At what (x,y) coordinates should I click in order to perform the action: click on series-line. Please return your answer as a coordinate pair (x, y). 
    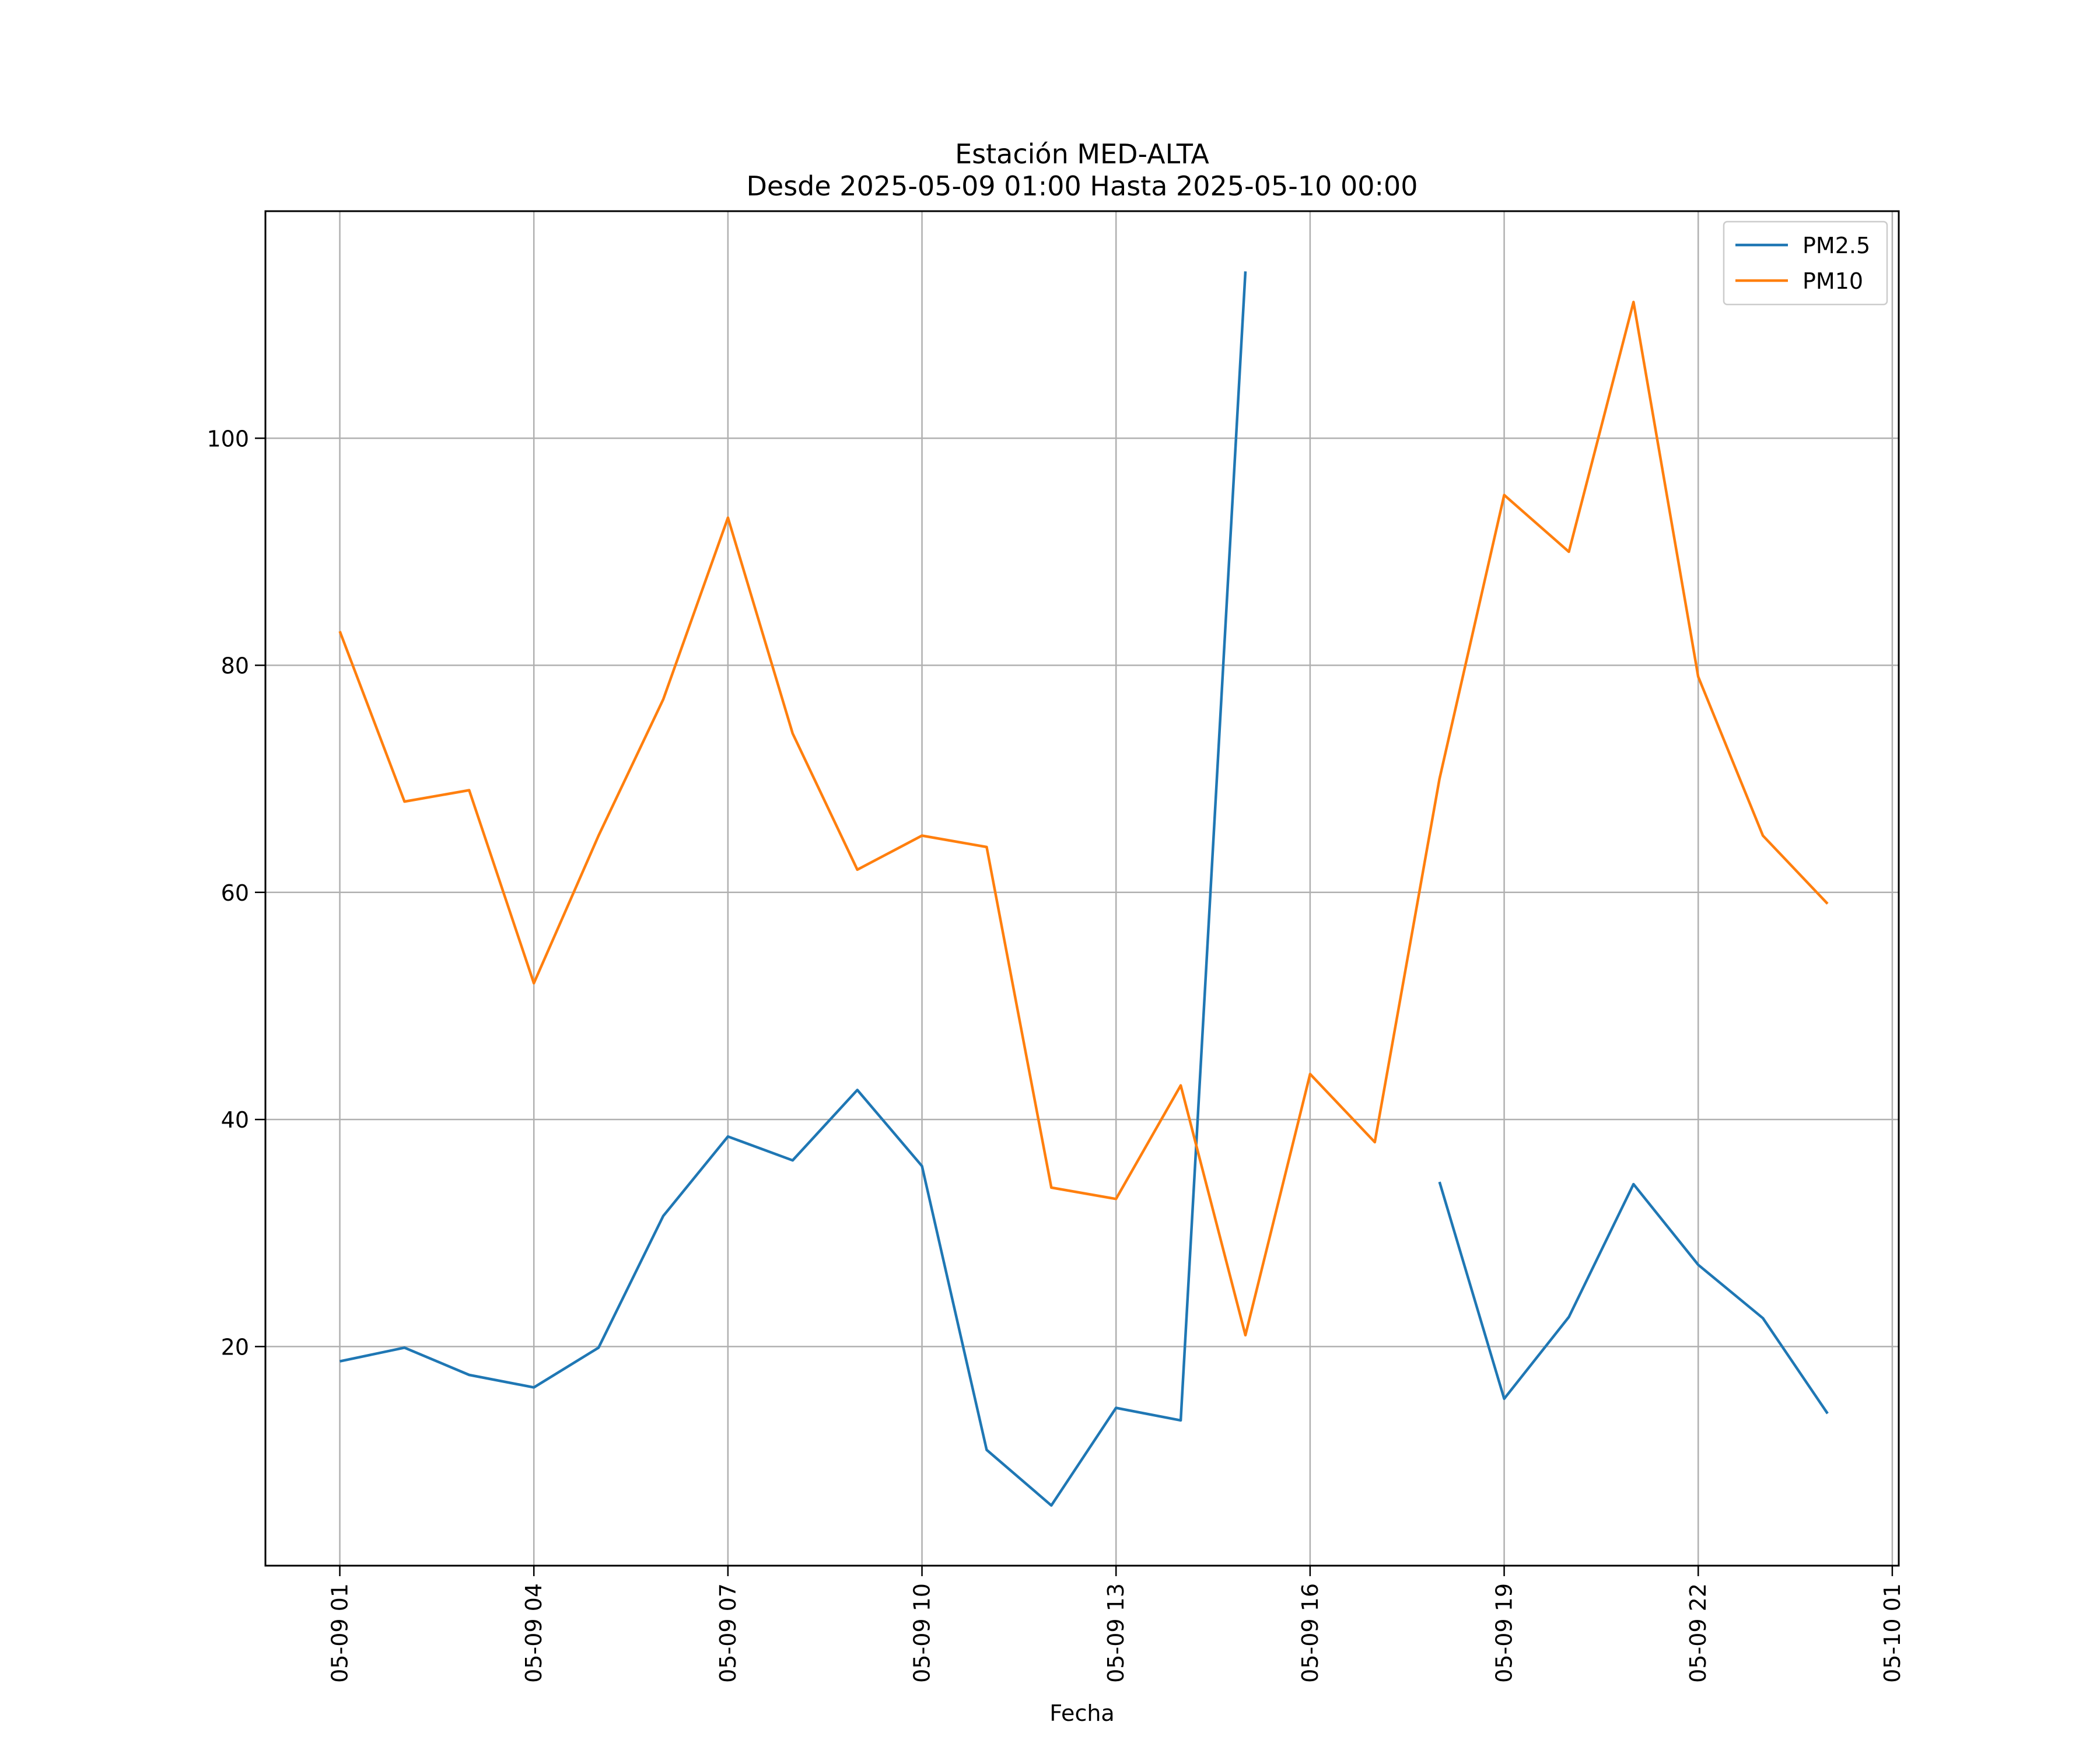
    Looking at the image, I should click on (1633, 1298).